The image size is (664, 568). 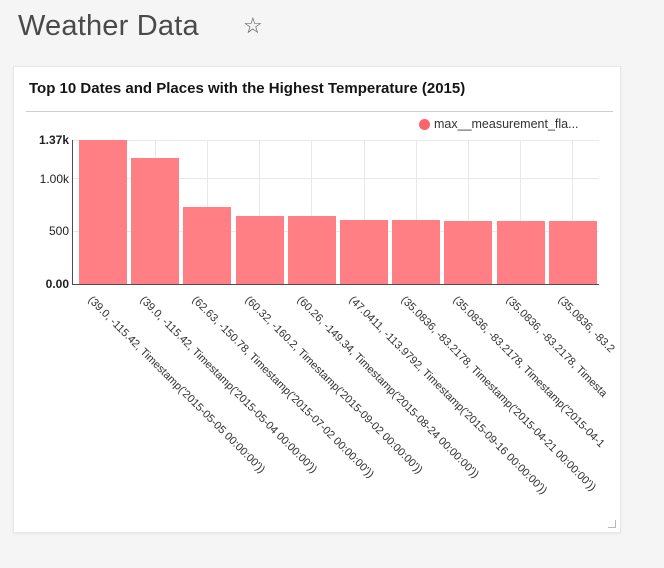 I want to click on x-axis-line, so click(x=335, y=284).